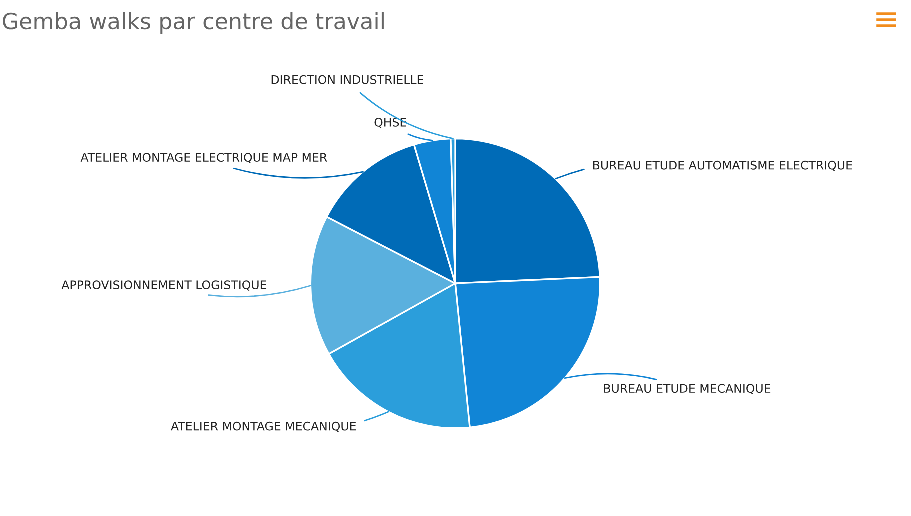 The width and height of the screenshot is (911, 516). Describe the element at coordinates (390, 123) in the screenshot. I see `slice-label: QHSE` at that location.